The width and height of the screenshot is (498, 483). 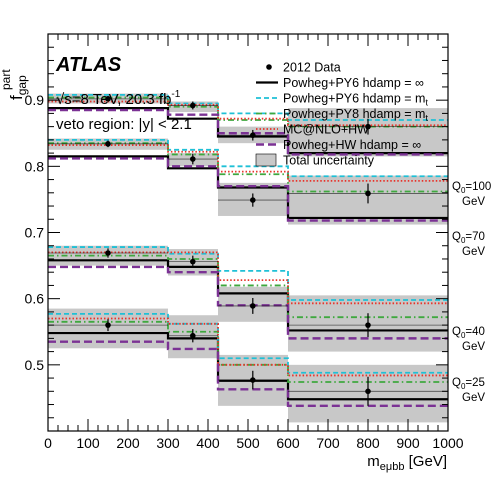 What do you see at coordinates (124, 124) in the screenshot?
I see `region-label: veto region: |y| < 2.1` at bounding box center [124, 124].